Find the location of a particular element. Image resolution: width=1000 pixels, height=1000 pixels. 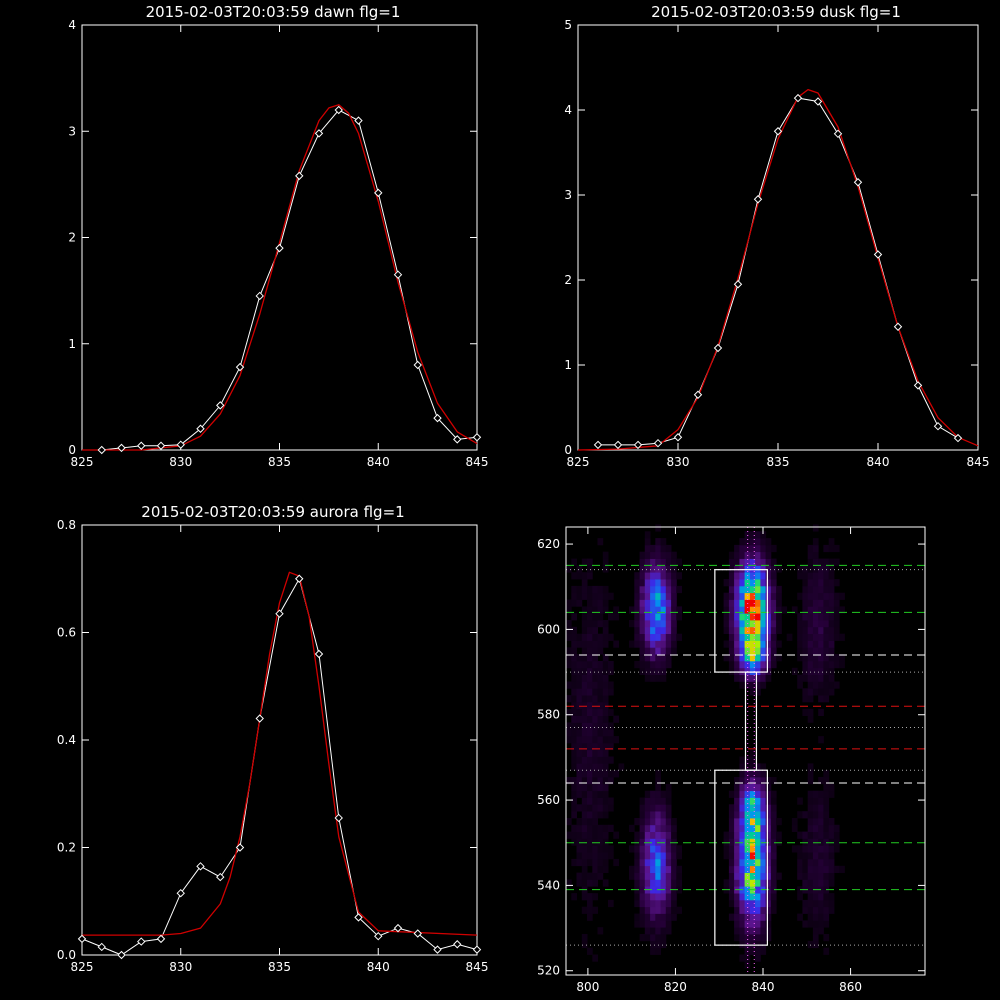

selection-box is located at coordinates (741, 857).